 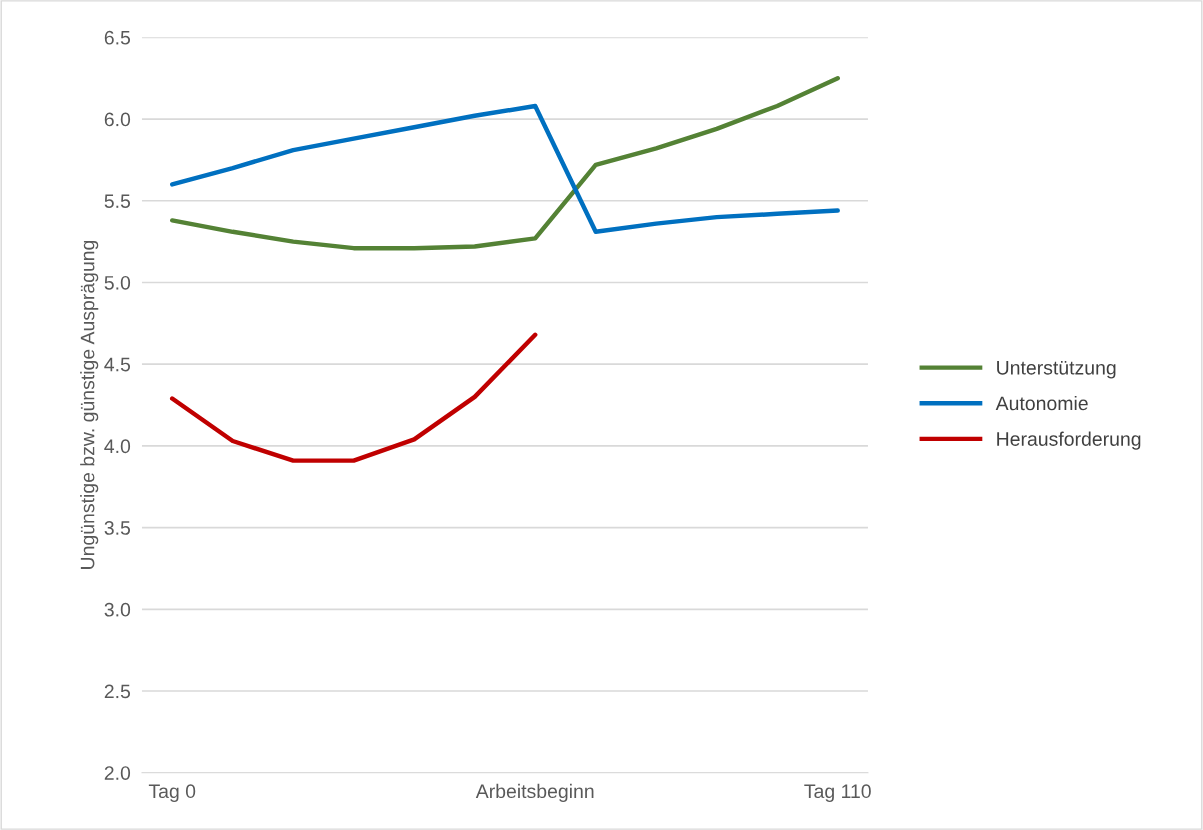 What do you see at coordinates (117, 609) in the screenshot?
I see `y-tick-label: 3.0` at bounding box center [117, 609].